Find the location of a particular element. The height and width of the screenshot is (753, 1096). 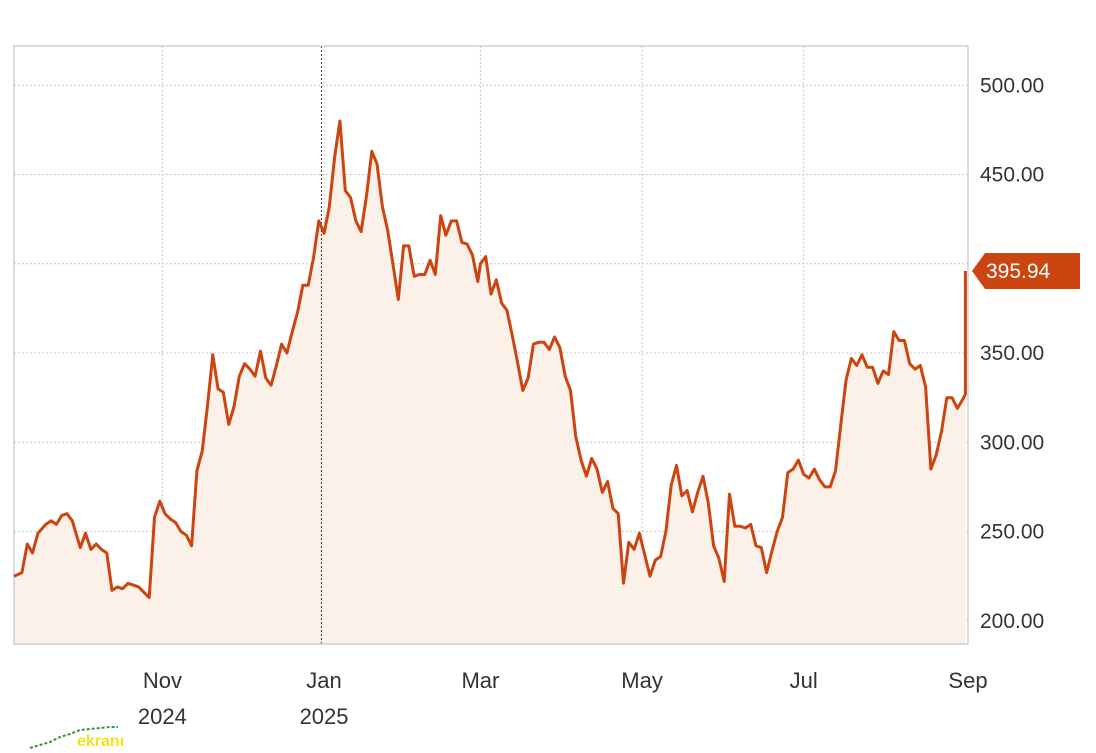

watermark-logo: ekranı is located at coordinates (76, 738).